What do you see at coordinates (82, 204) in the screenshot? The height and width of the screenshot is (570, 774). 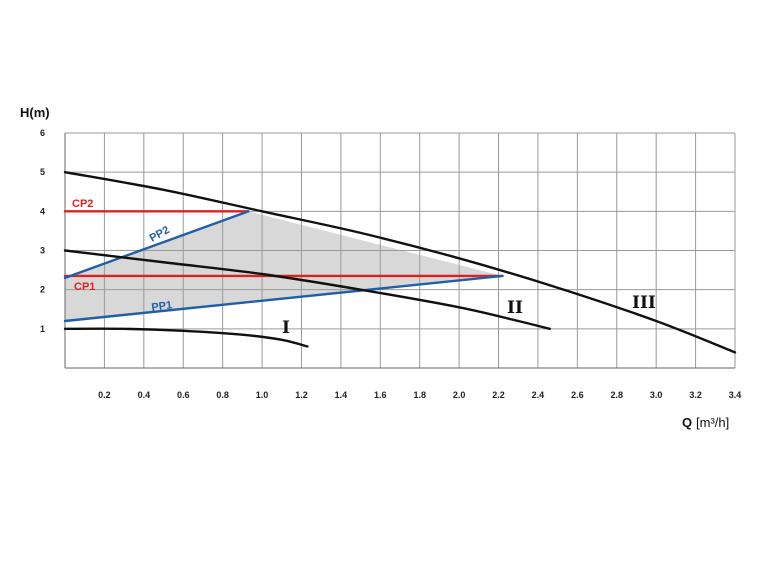 I see `label-CP2: CP2` at bounding box center [82, 204].